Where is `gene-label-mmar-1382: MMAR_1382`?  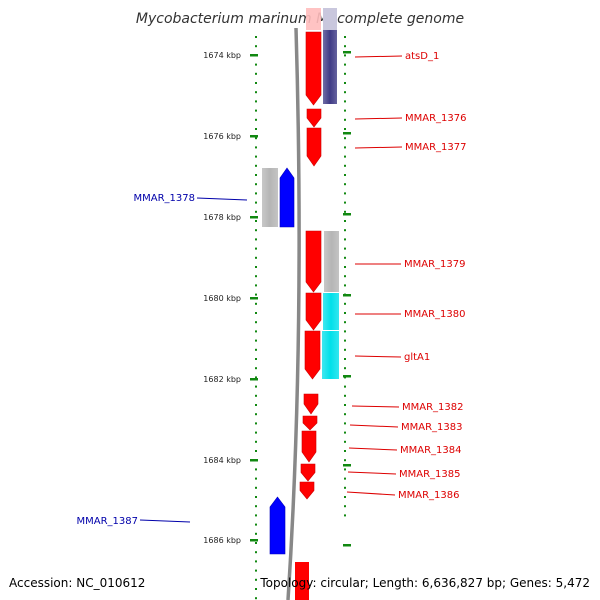 gene-label-mmar-1382: MMAR_1382 is located at coordinates (433, 407).